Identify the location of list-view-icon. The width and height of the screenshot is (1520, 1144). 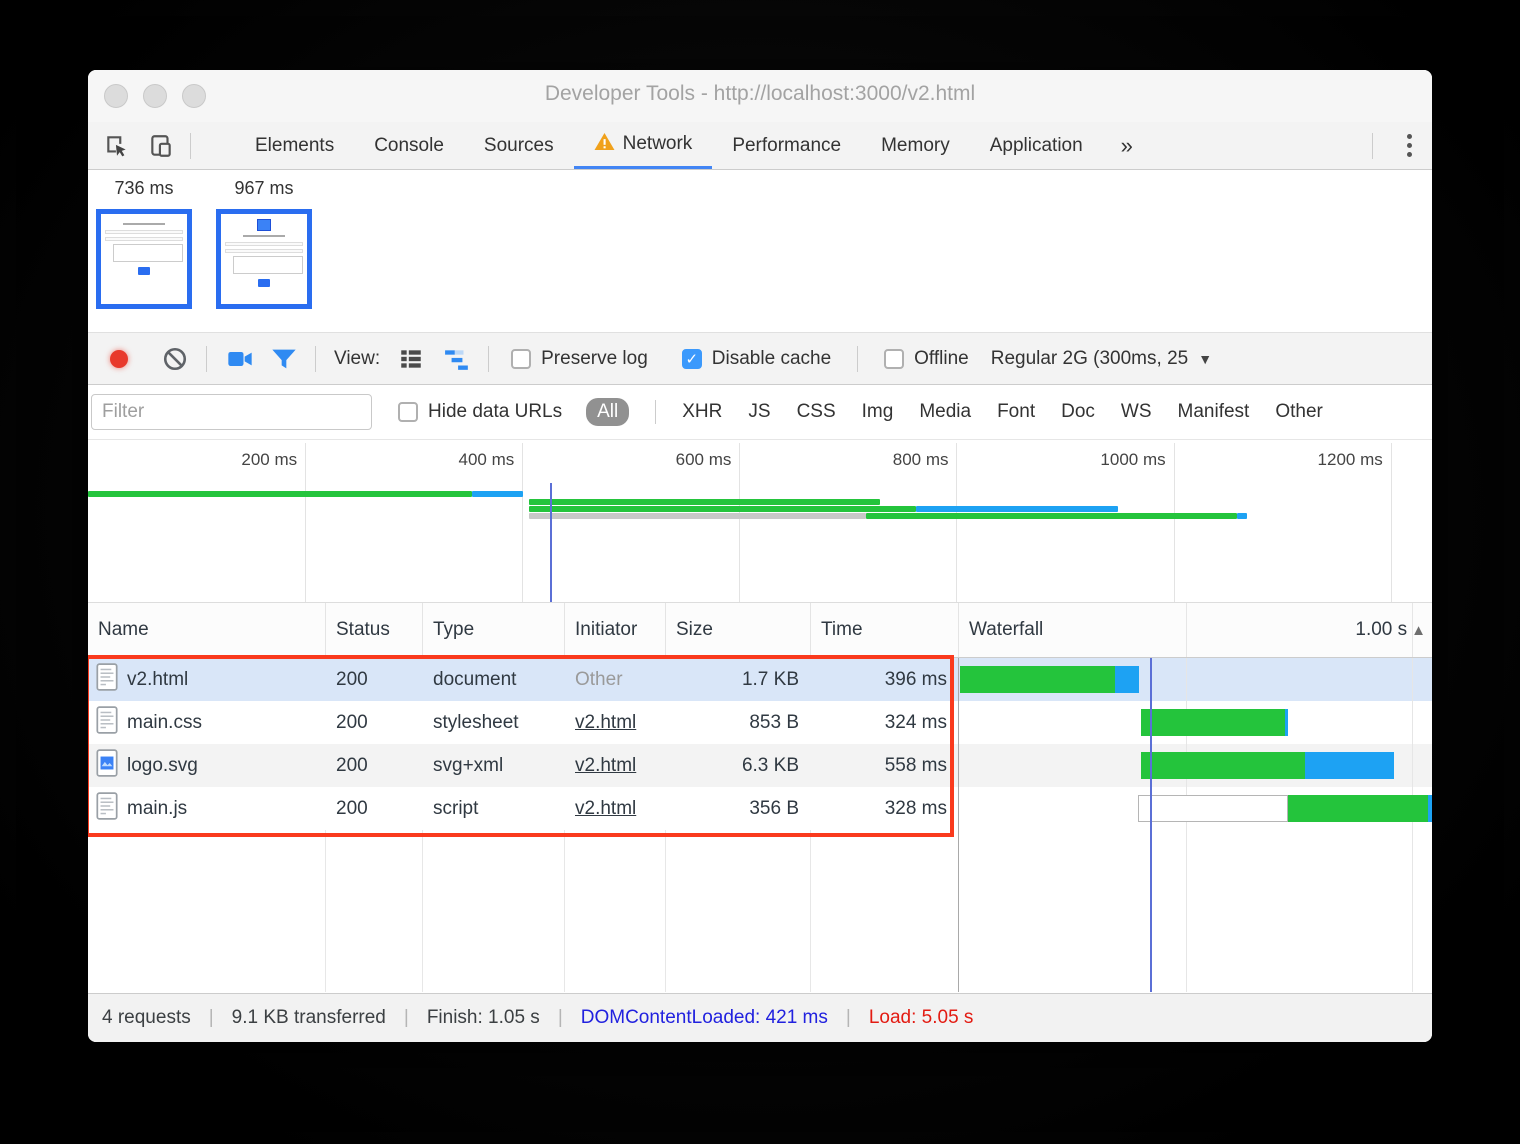
(411, 359).